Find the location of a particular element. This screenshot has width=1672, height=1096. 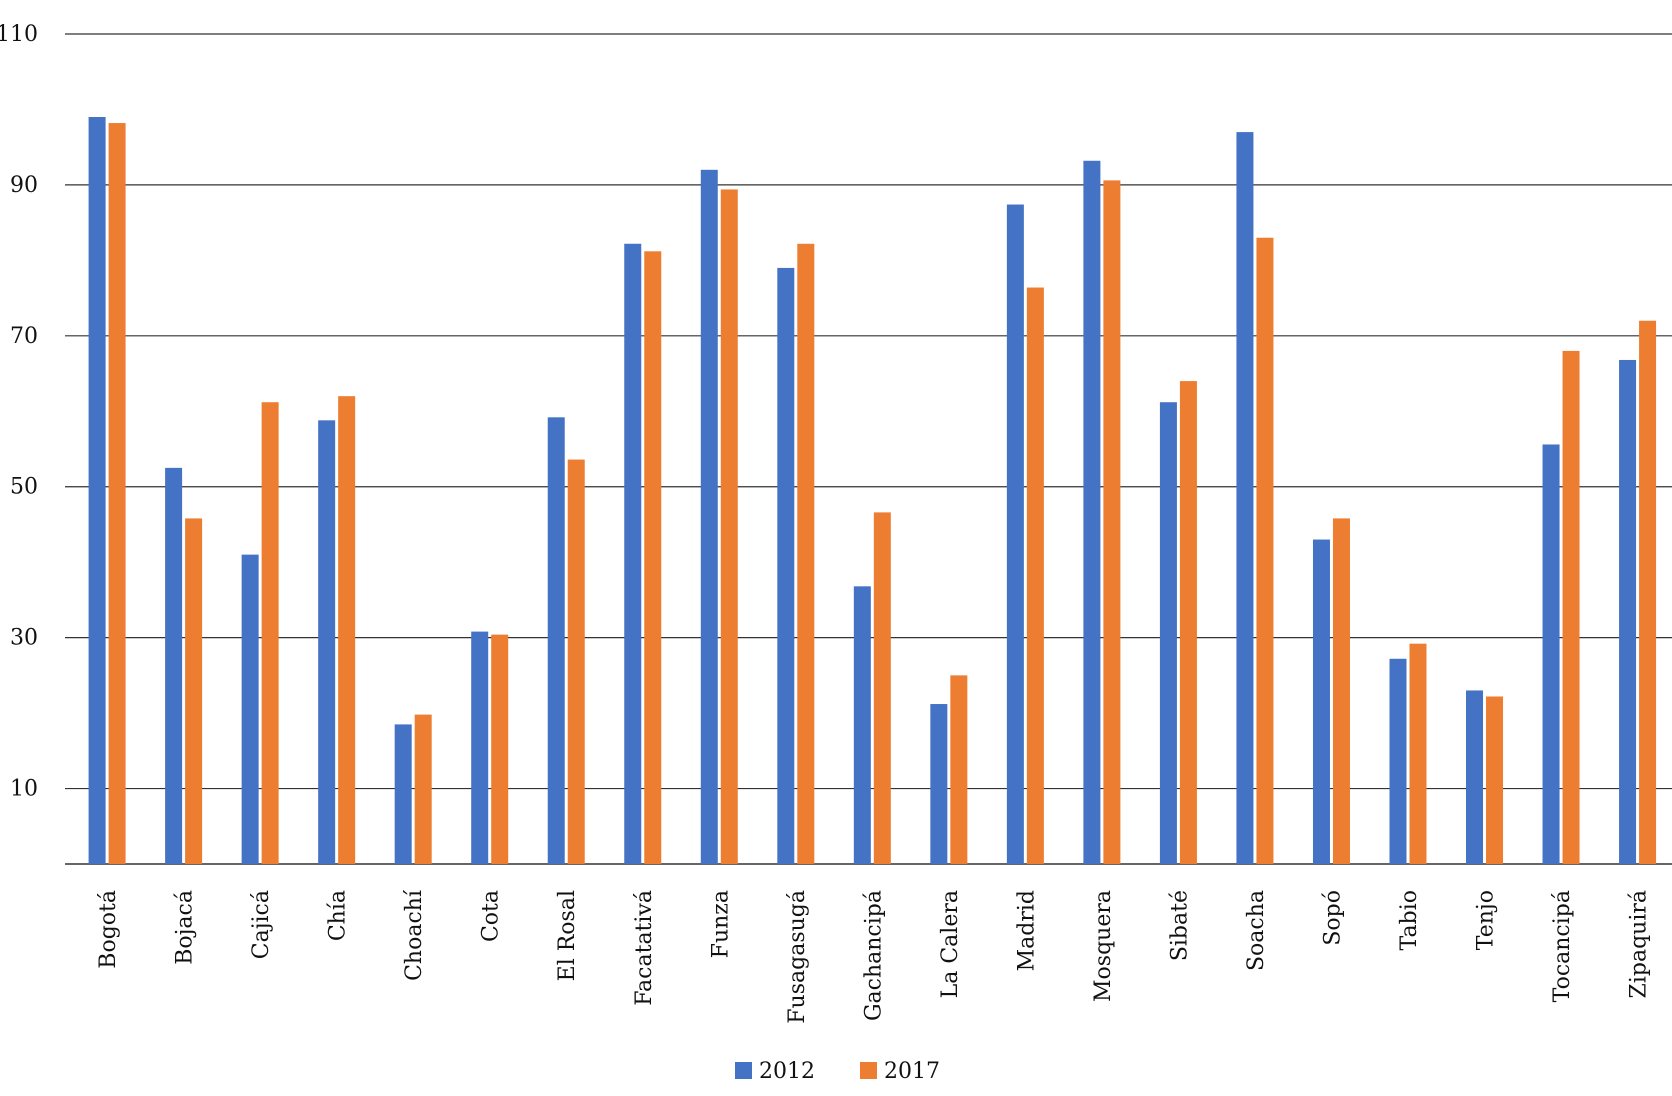

x-category-label: Sopó is located at coordinates (1332, 918).